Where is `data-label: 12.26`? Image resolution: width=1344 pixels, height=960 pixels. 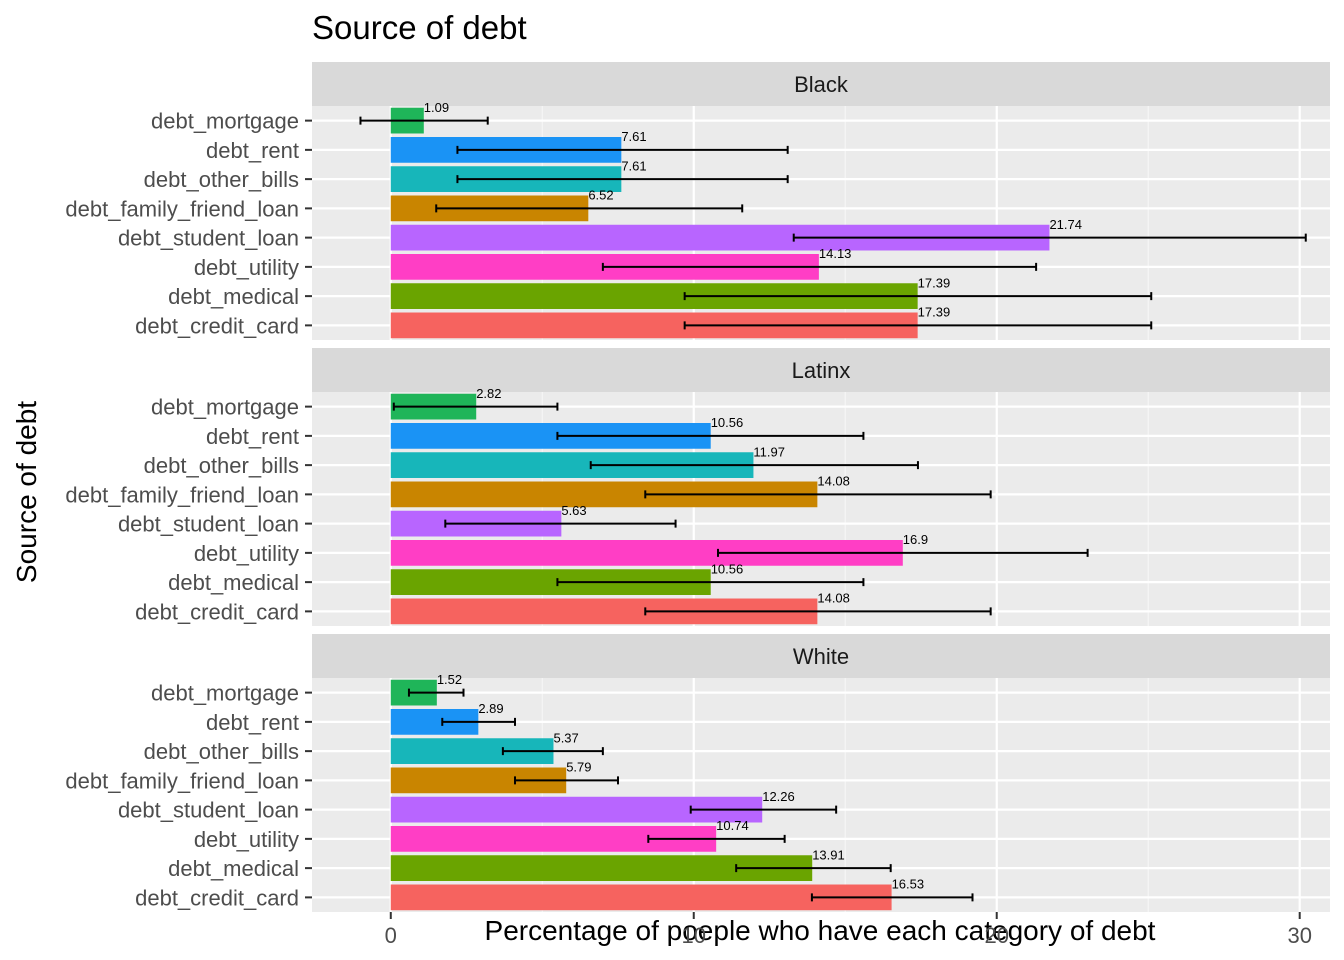
data-label: 12.26 is located at coordinates (778, 796).